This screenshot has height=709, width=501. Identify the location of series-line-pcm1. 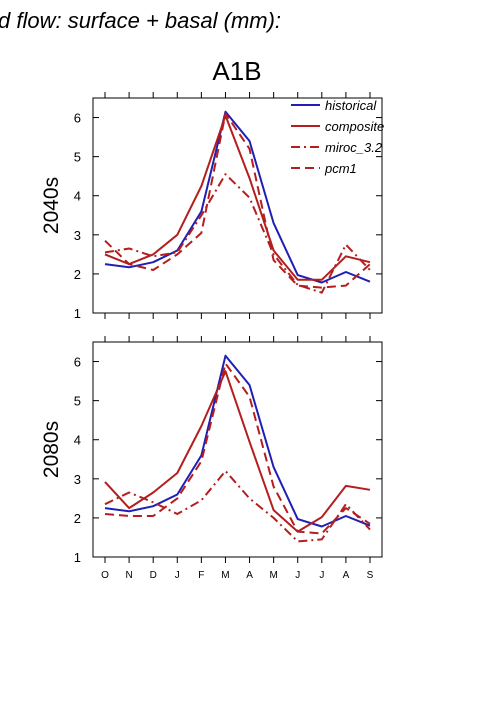
(237, 448).